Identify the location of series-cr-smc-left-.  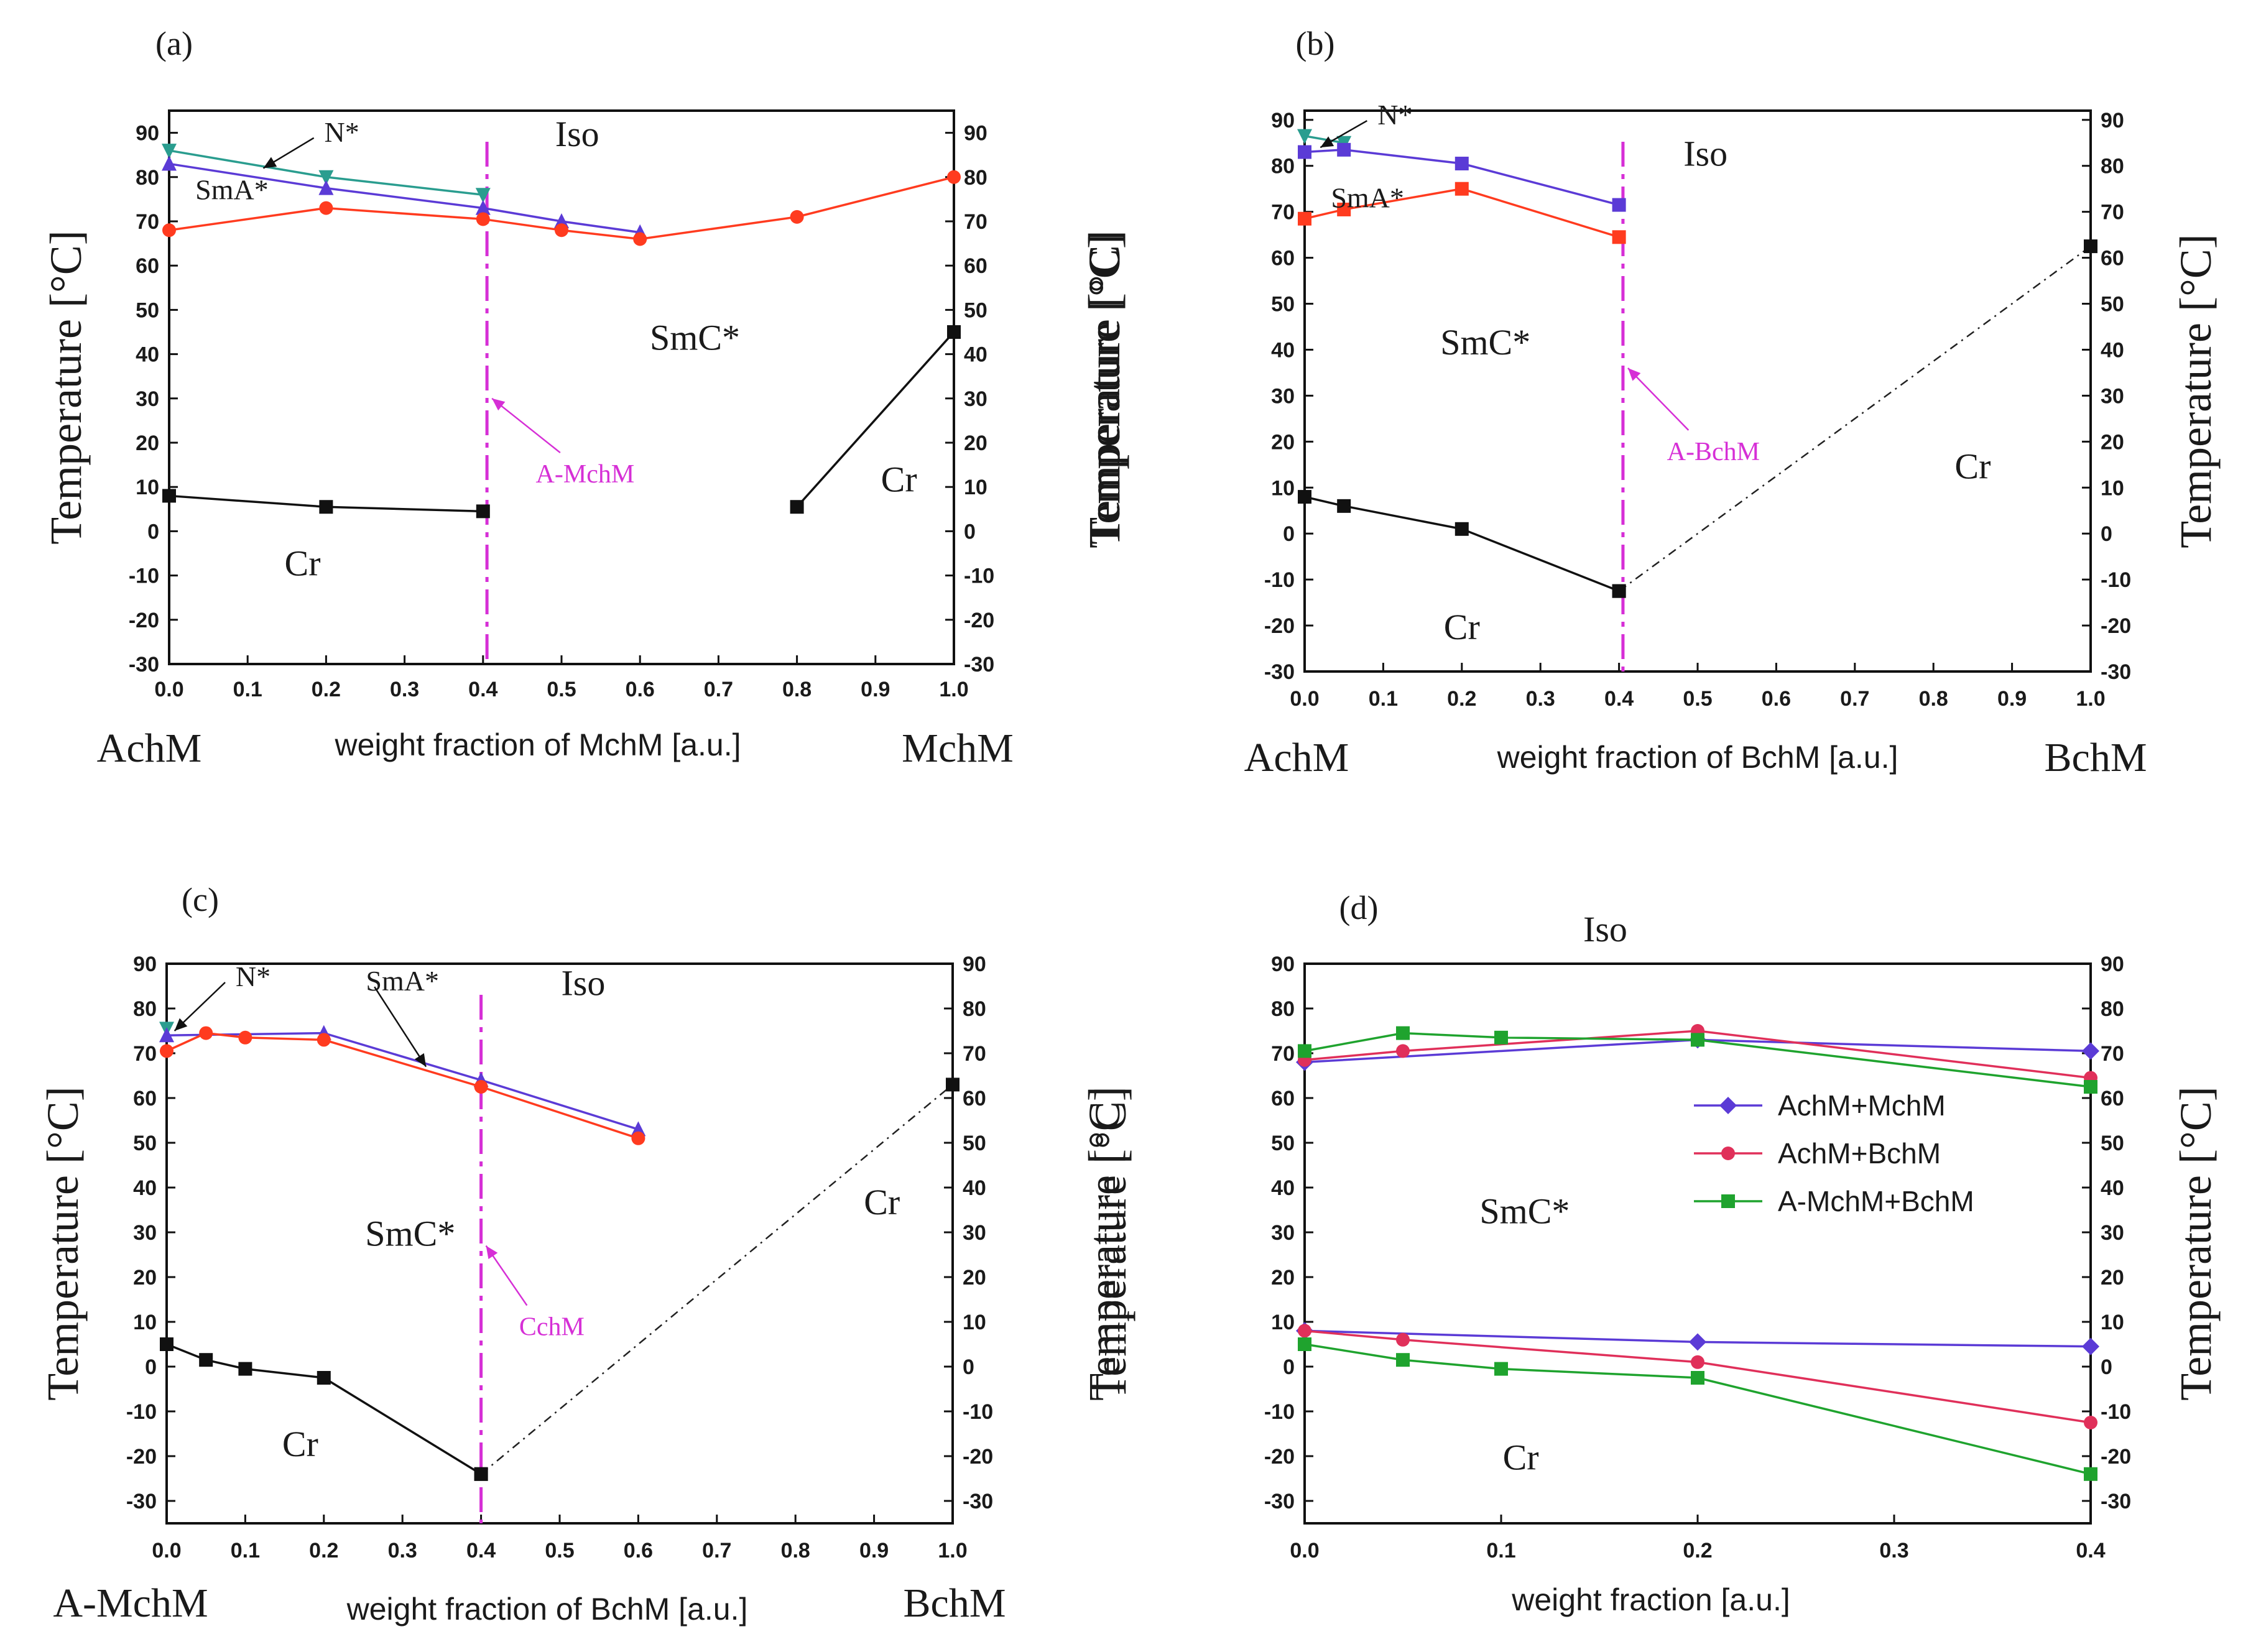
(326, 504).